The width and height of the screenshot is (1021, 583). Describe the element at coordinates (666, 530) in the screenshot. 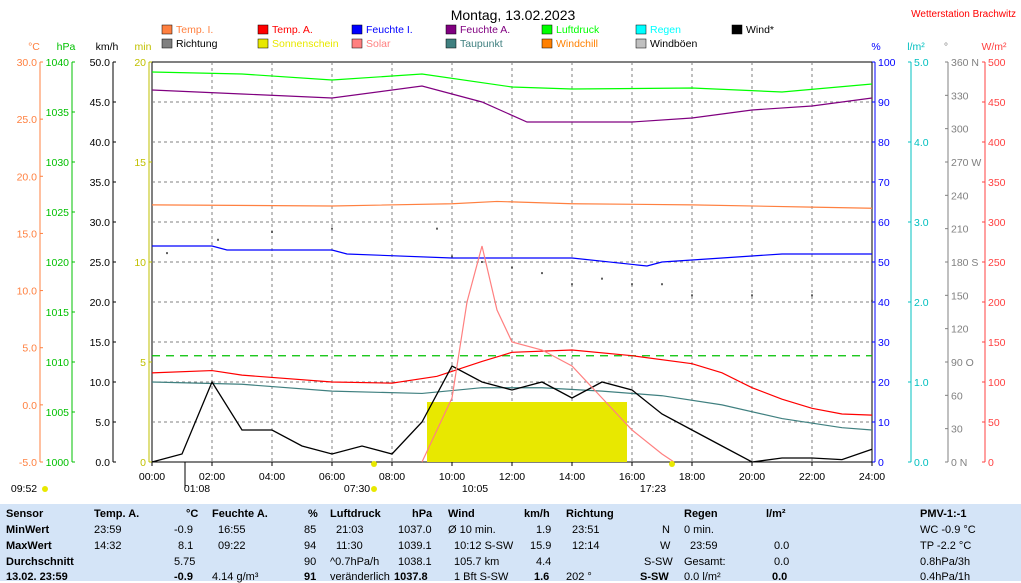

I see `stats-cell: N` at that location.